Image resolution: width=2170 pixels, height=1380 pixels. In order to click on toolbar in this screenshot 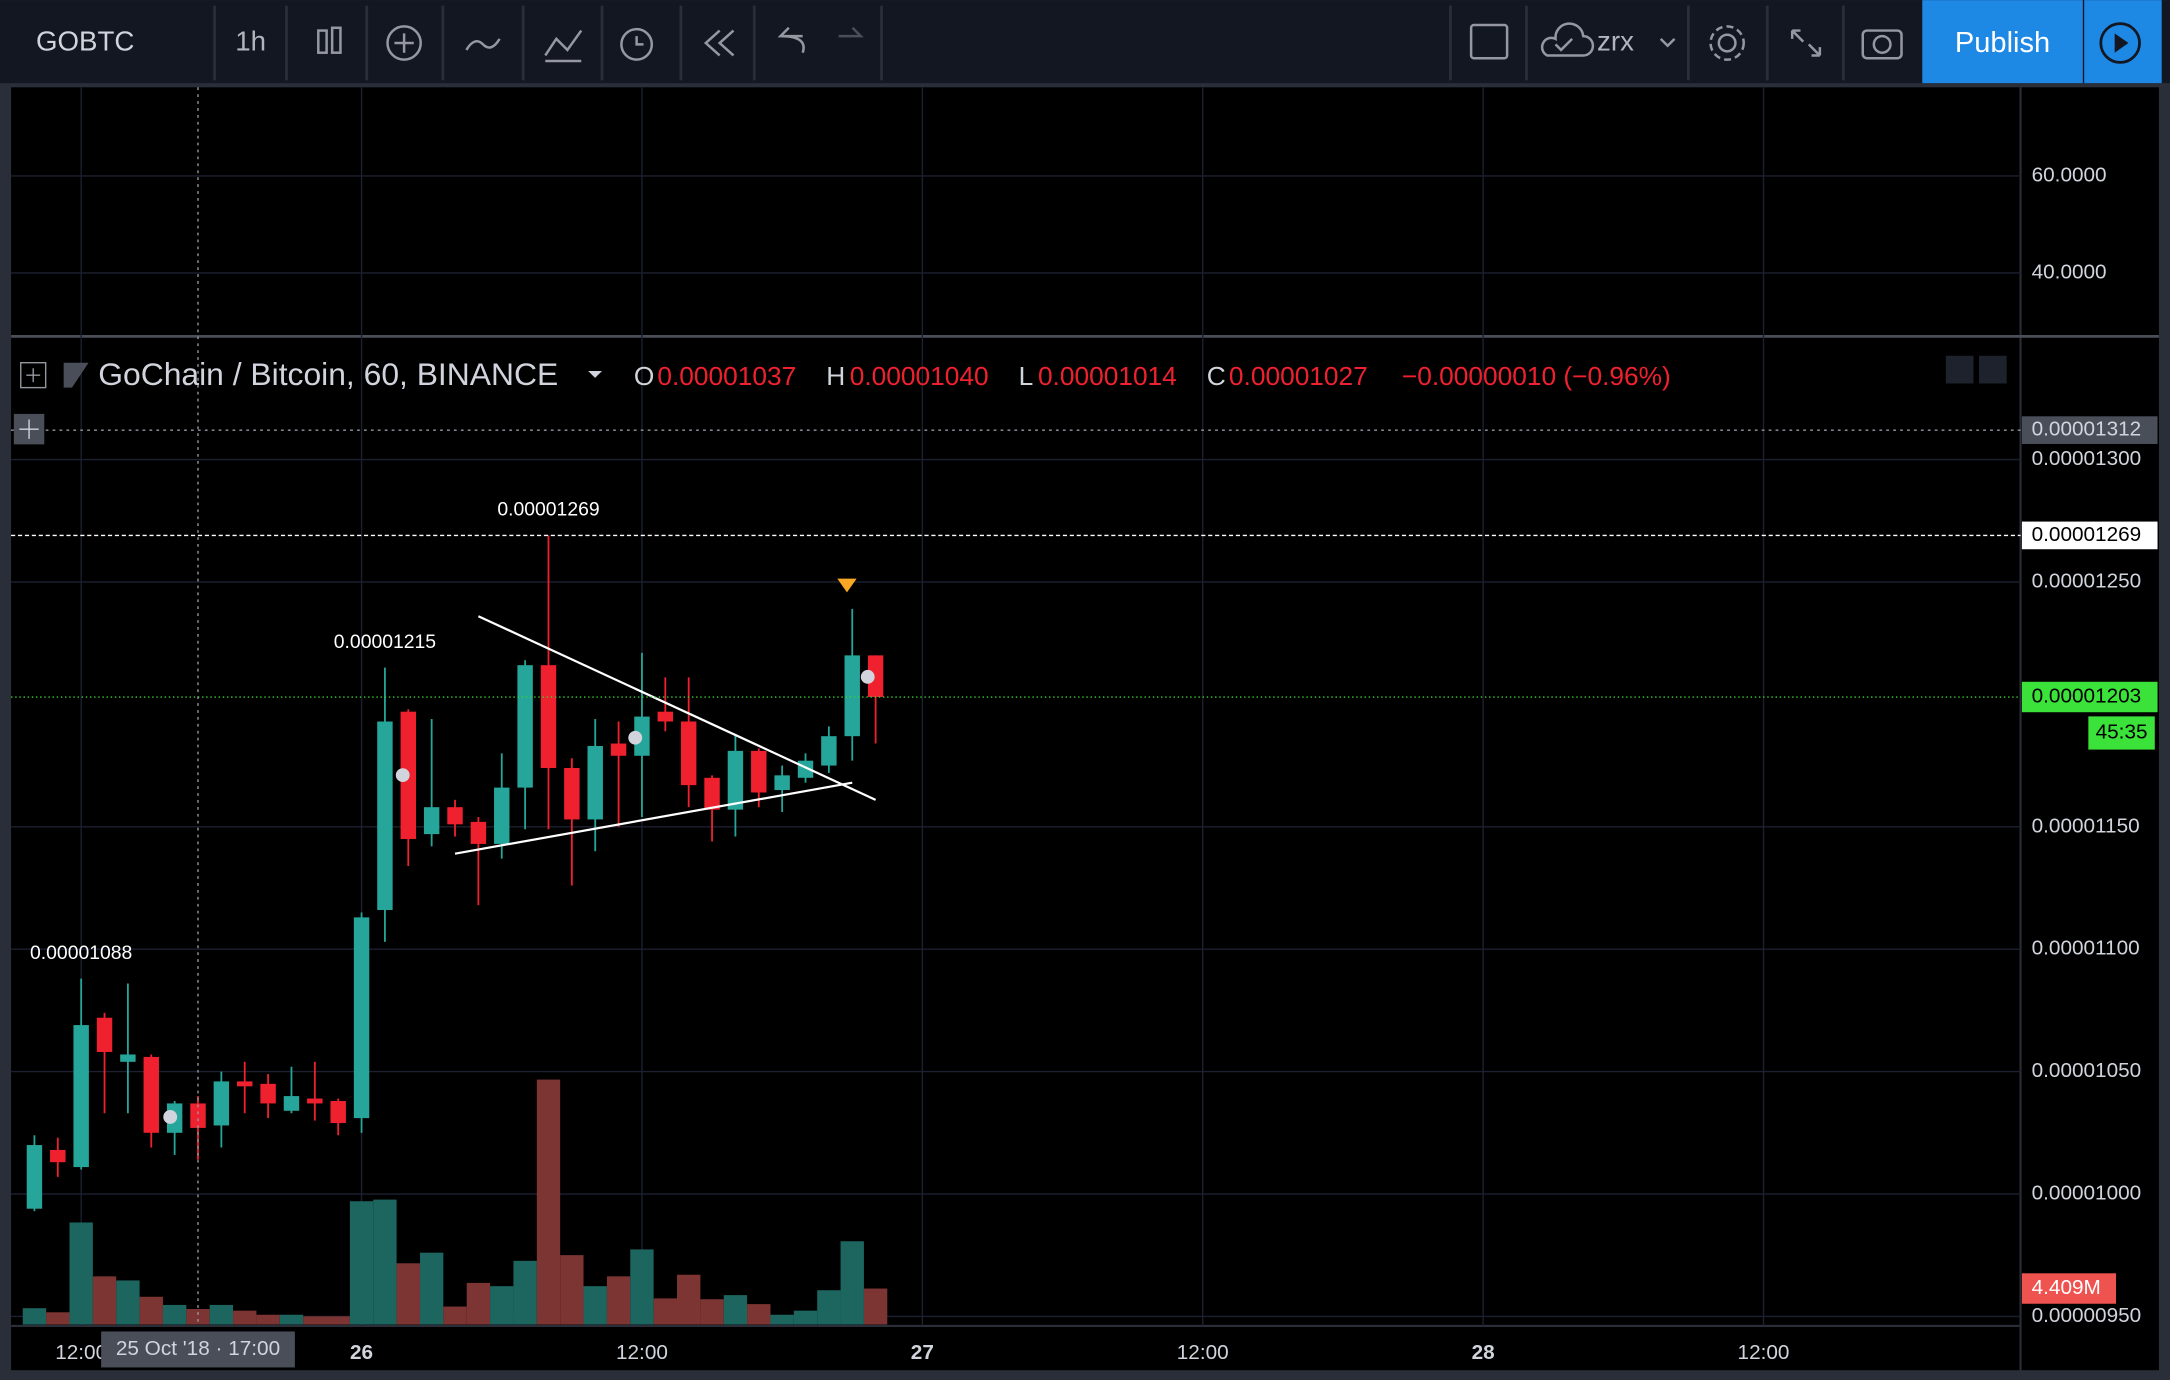, I will do `click(1085, 42)`.